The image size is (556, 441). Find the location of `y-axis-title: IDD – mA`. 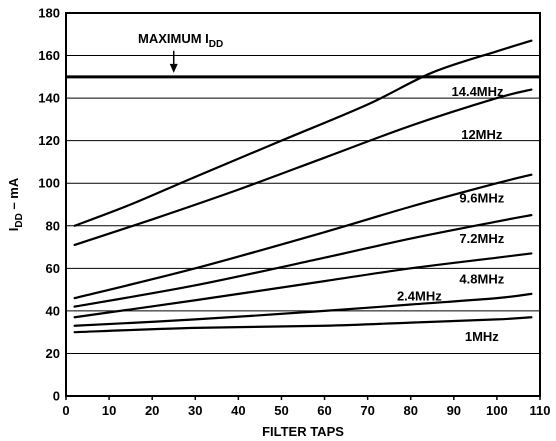

y-axis-title: IDD – mA is located at coordinates (15, 204).